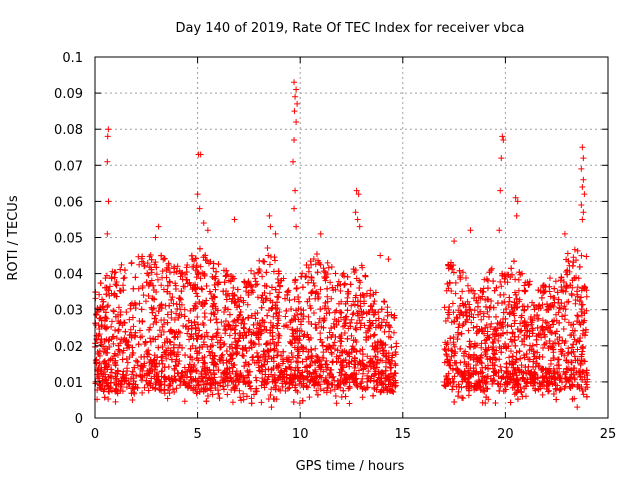  I want to click on x-tick-label: 10, so click(300, 434).